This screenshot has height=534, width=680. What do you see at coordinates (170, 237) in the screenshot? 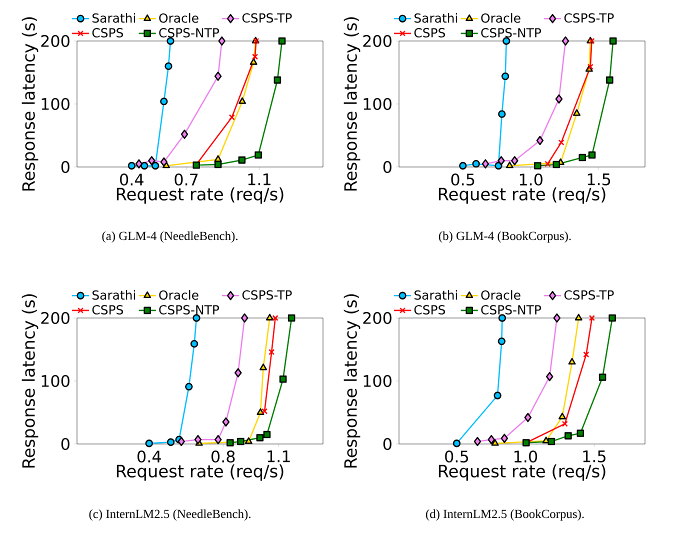
I see `text: (a) GLM-4 (NeedleBench).` at bounding box center [170, 237].